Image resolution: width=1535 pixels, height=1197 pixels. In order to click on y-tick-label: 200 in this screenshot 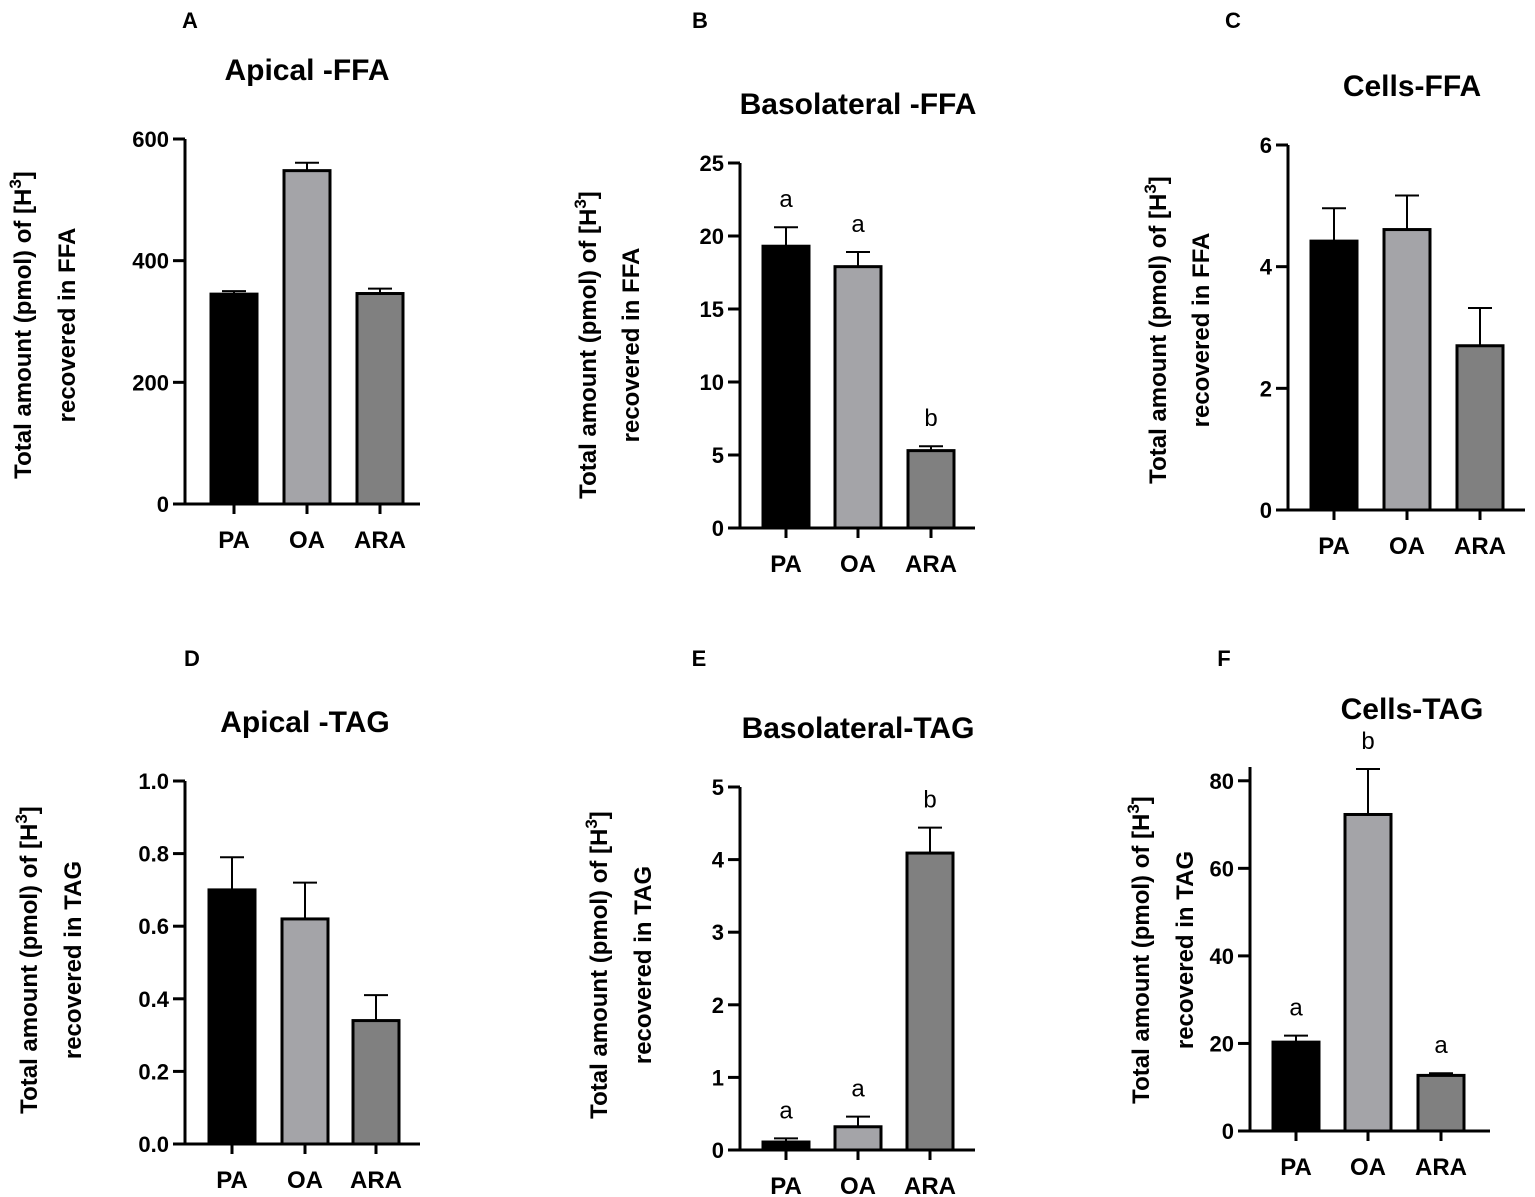, I will do `click(150, 382)`.